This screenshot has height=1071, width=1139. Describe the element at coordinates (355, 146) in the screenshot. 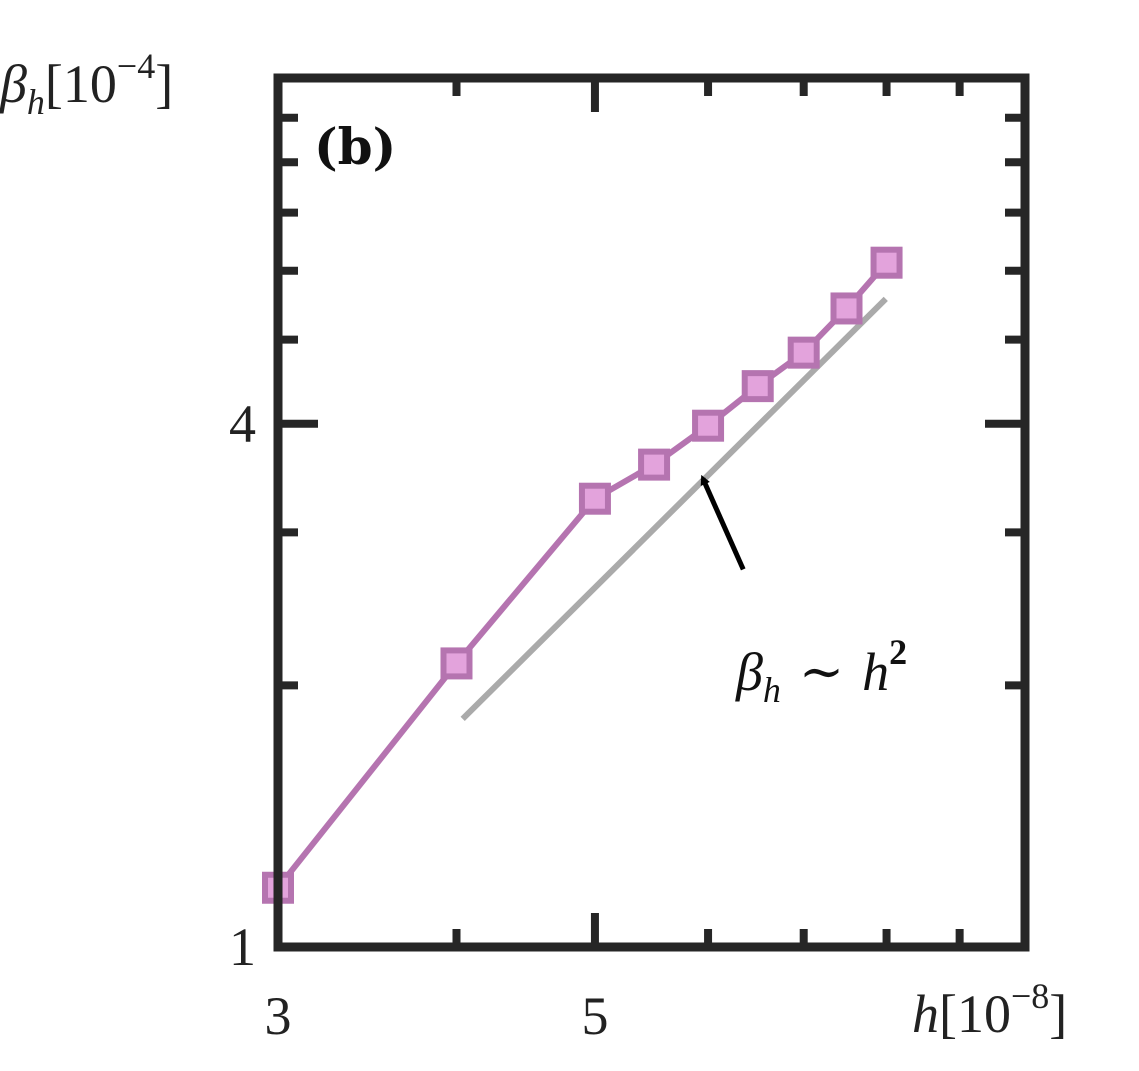

I see `panel-label: (b)` at that location.